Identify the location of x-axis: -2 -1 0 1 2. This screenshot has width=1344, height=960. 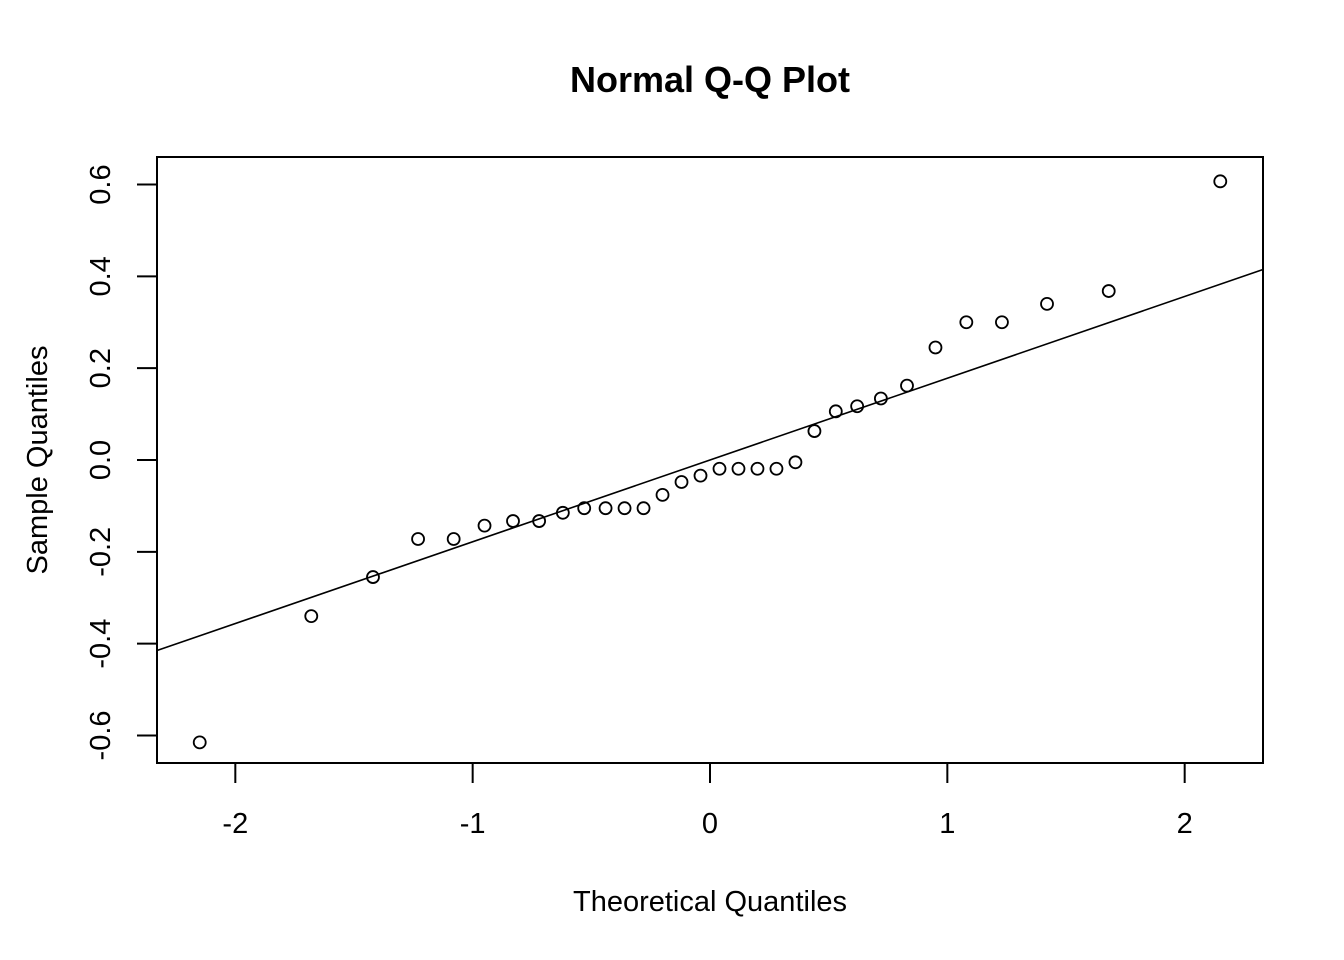
(707, 801).